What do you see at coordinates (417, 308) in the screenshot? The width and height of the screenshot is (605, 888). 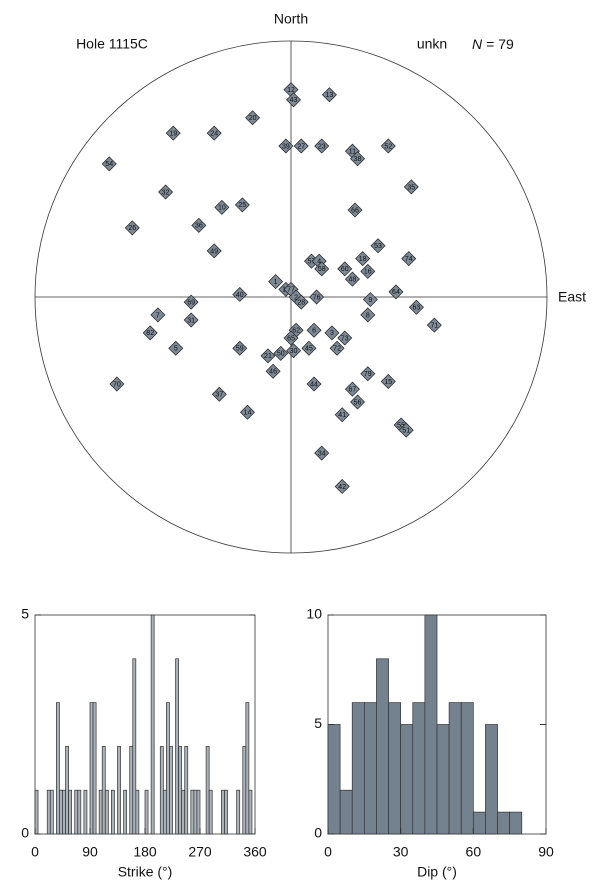 I see `pole-label: 63` at bounding box center [417, 308].